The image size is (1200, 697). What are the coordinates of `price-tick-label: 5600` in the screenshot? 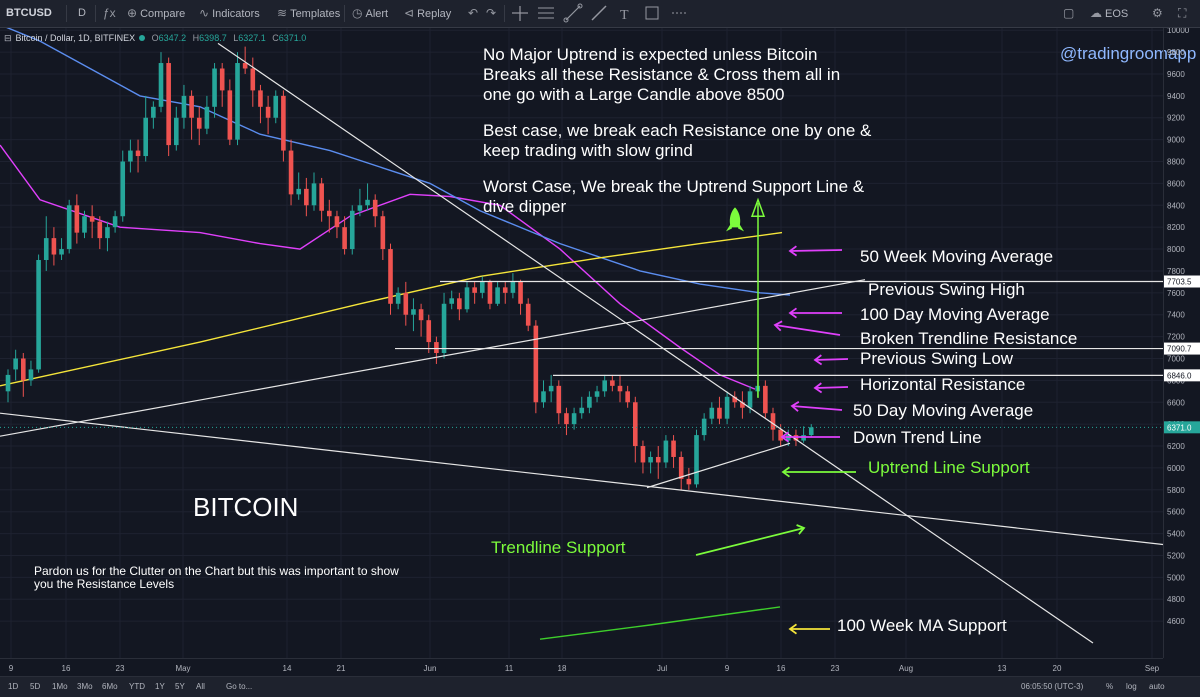 It's located at (1176, 512).